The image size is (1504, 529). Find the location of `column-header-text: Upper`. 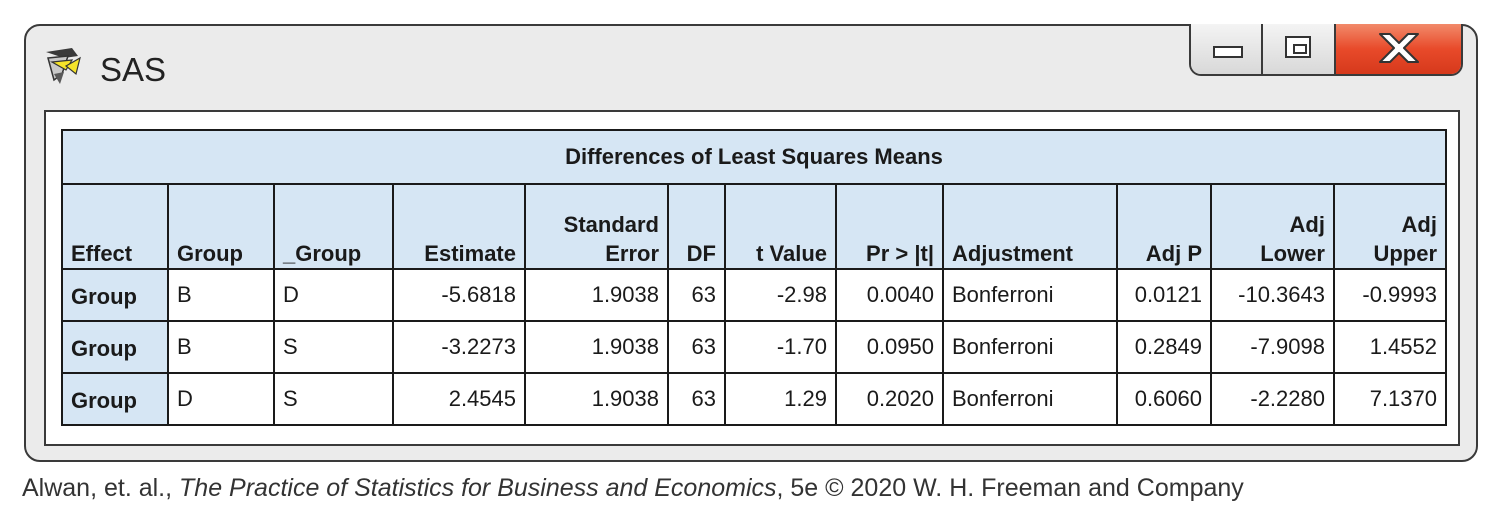

column-header-text: Upper is located at coordinates (1405, 253).